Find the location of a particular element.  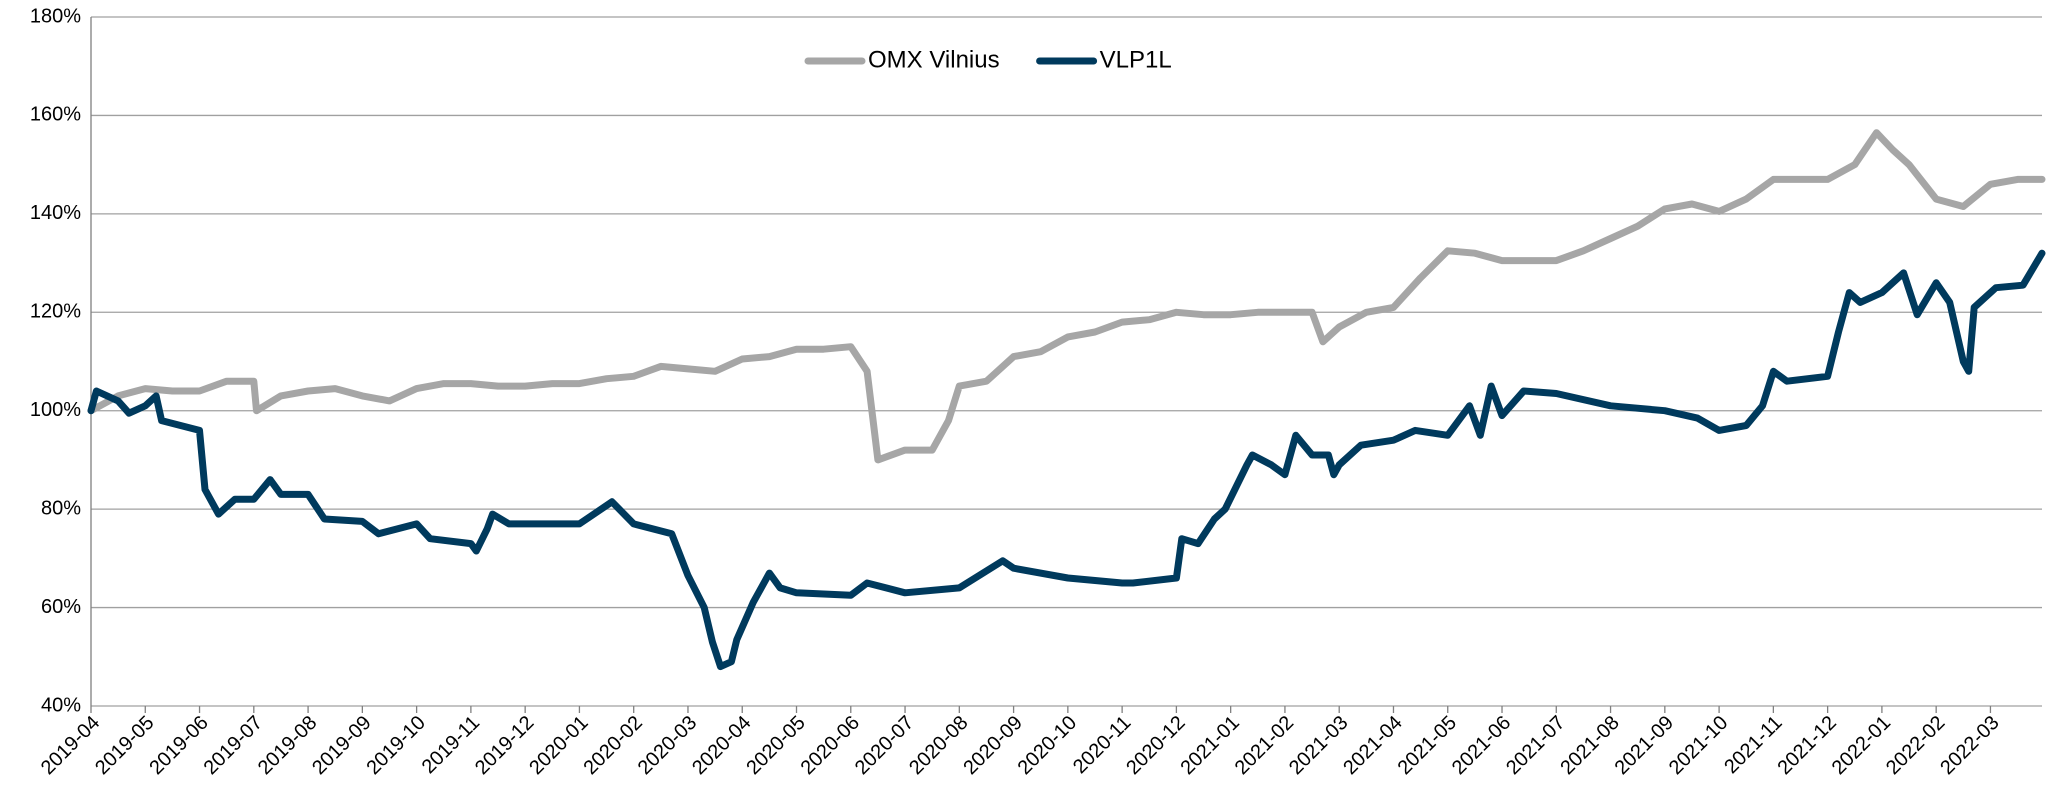

x-tick-label: 2021-03 is located at coordinates (1318, 745).